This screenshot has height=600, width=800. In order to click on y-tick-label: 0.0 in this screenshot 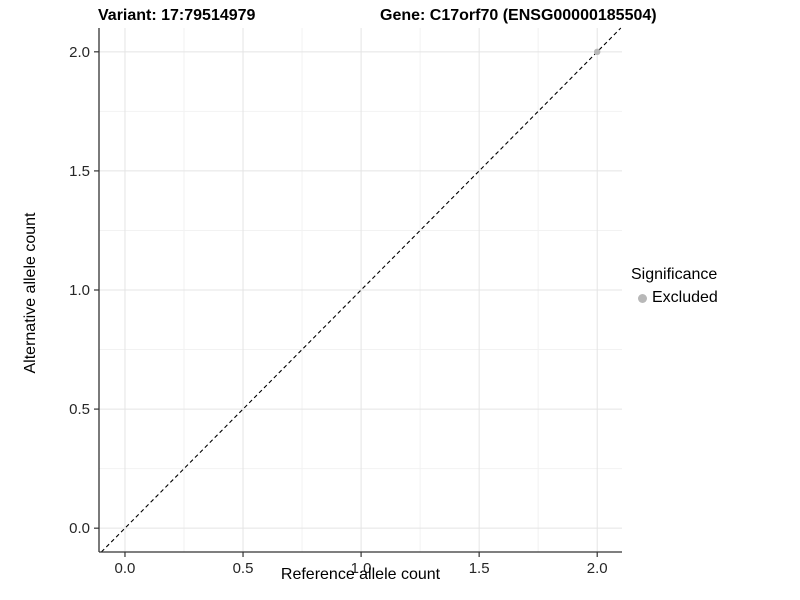, I will do `click(79, 528)`.